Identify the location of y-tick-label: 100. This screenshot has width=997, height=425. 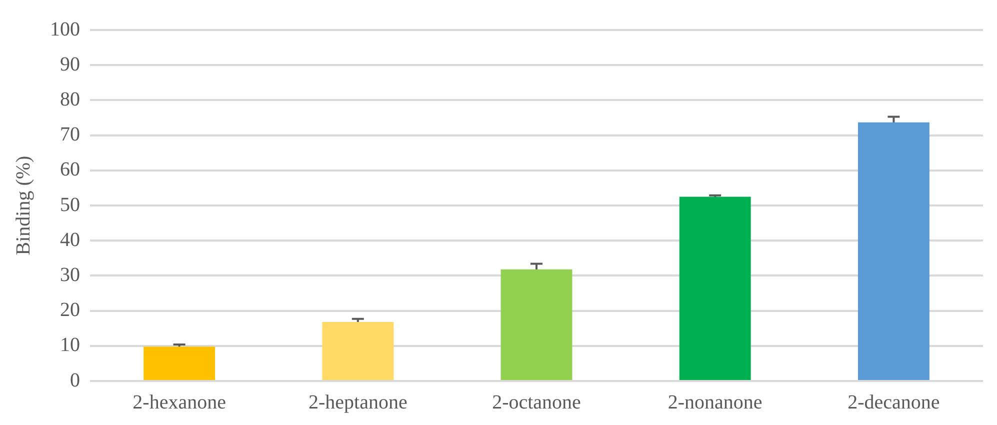
(65, 29).